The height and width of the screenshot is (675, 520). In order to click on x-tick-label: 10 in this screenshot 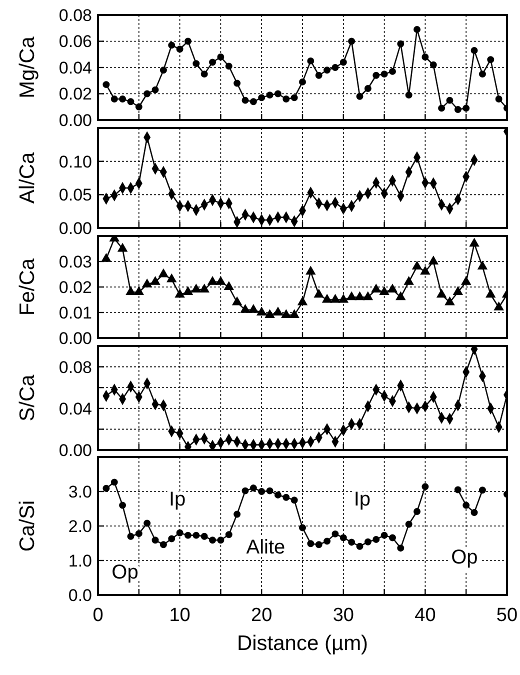, I will do `click(179, 615)`.